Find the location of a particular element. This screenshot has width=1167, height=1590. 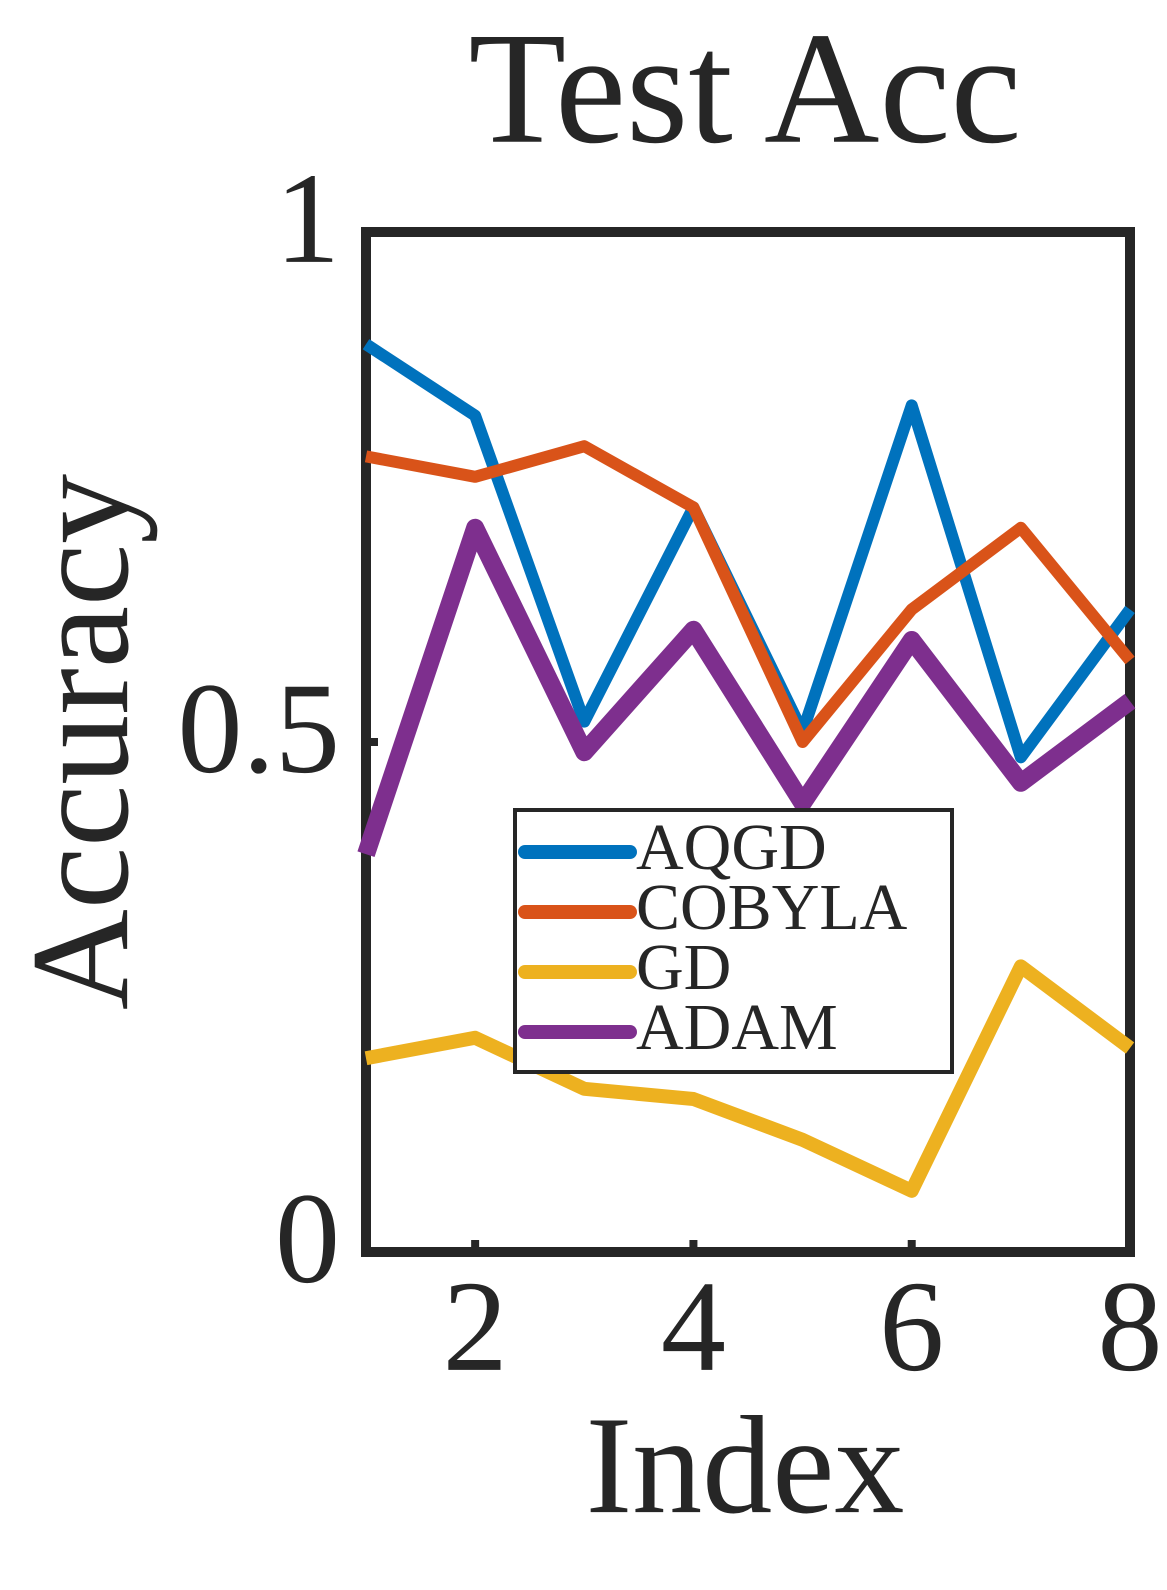

x-tick-label: 2 is located at coordinates (475, 1327).